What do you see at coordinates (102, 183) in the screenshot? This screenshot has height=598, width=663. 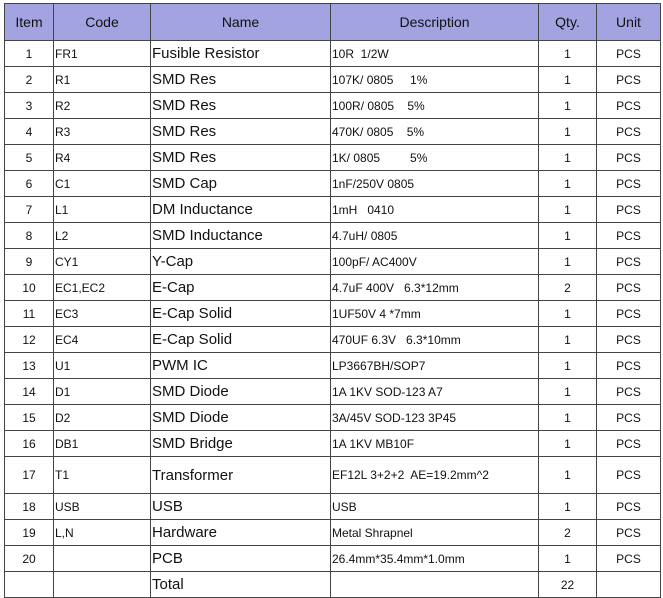 I see `cell-code: C1` at bounding box center [102, 183].